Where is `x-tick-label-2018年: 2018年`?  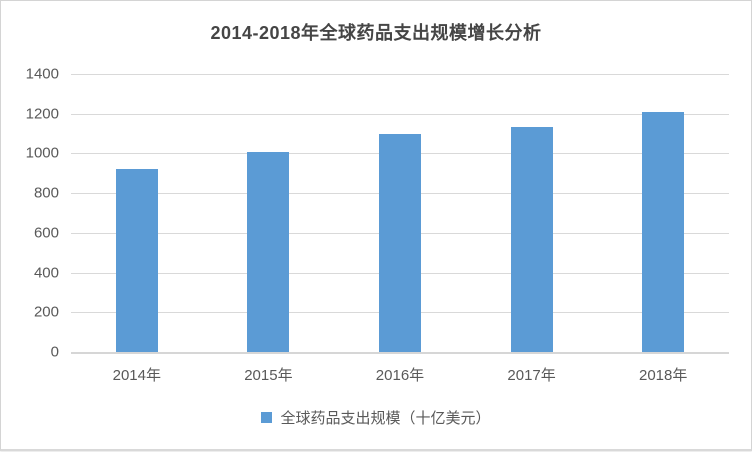 x-tick-label-2018年: 2018年 is located at coordinates (663, 375).